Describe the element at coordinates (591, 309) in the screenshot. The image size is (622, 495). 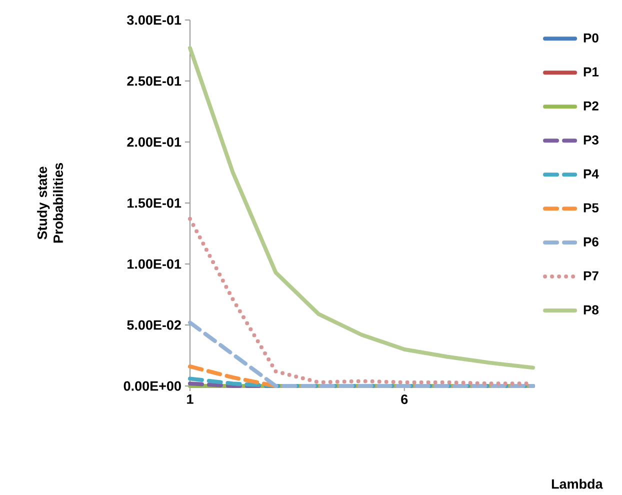
I see `legend-label: P8` at that location.